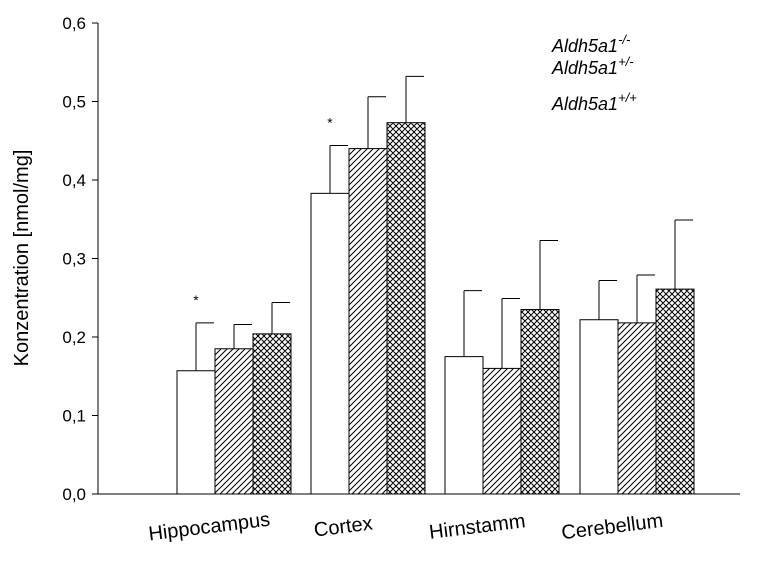 The height and width of the screenshot is (564, 768). I want to click on y-tick-label: 0,2, so click(74, 337).